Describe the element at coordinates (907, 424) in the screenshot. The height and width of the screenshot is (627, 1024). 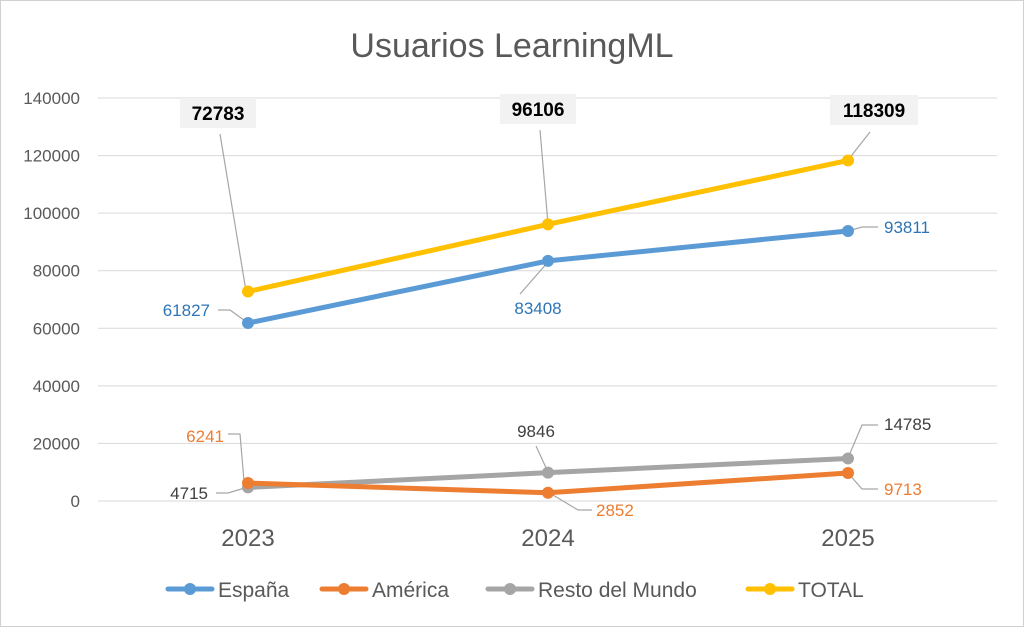
I see `data-label: 14785` at that location.